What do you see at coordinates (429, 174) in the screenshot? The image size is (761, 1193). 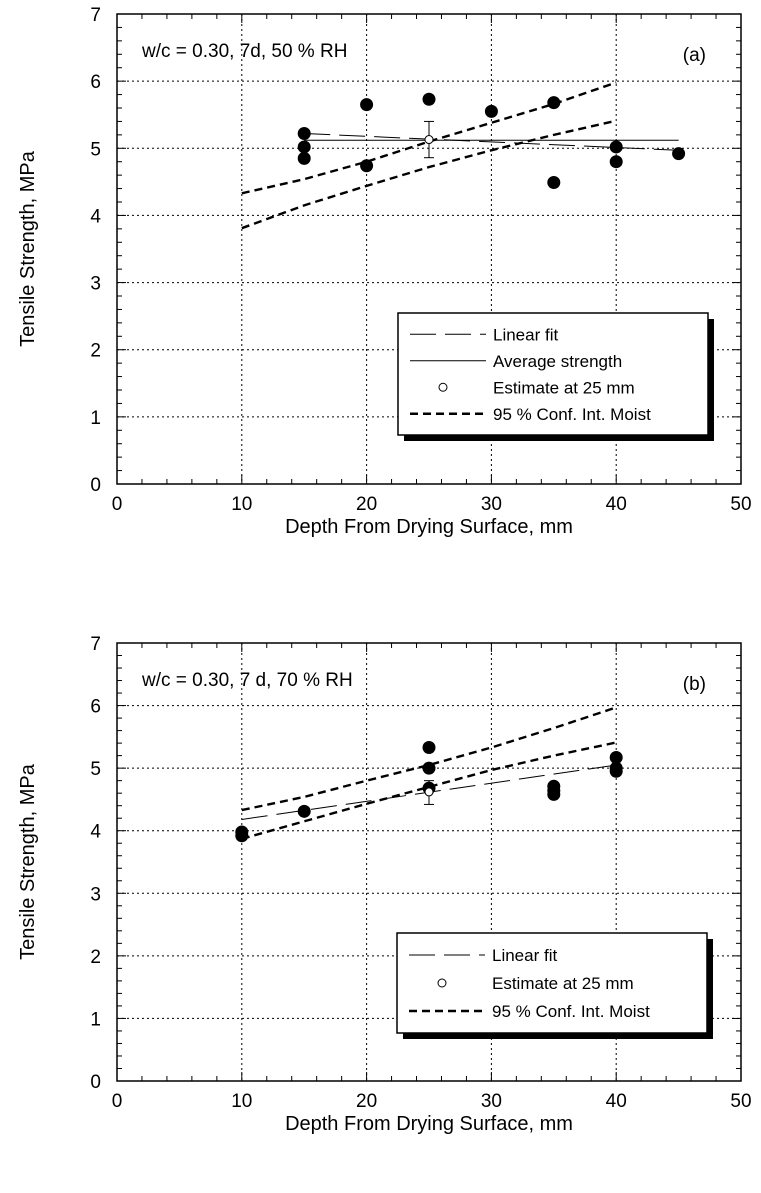 I see `ci-lower-line` at bounding box center [429, 174].